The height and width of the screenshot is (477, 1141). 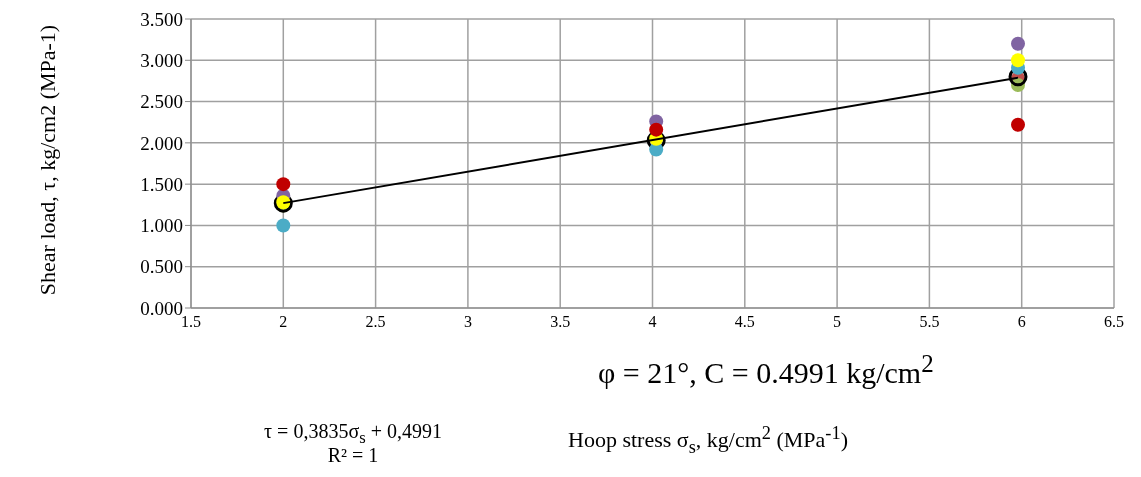 I want to click on x-tick-label: 1.5, so click(x=191, y=322).